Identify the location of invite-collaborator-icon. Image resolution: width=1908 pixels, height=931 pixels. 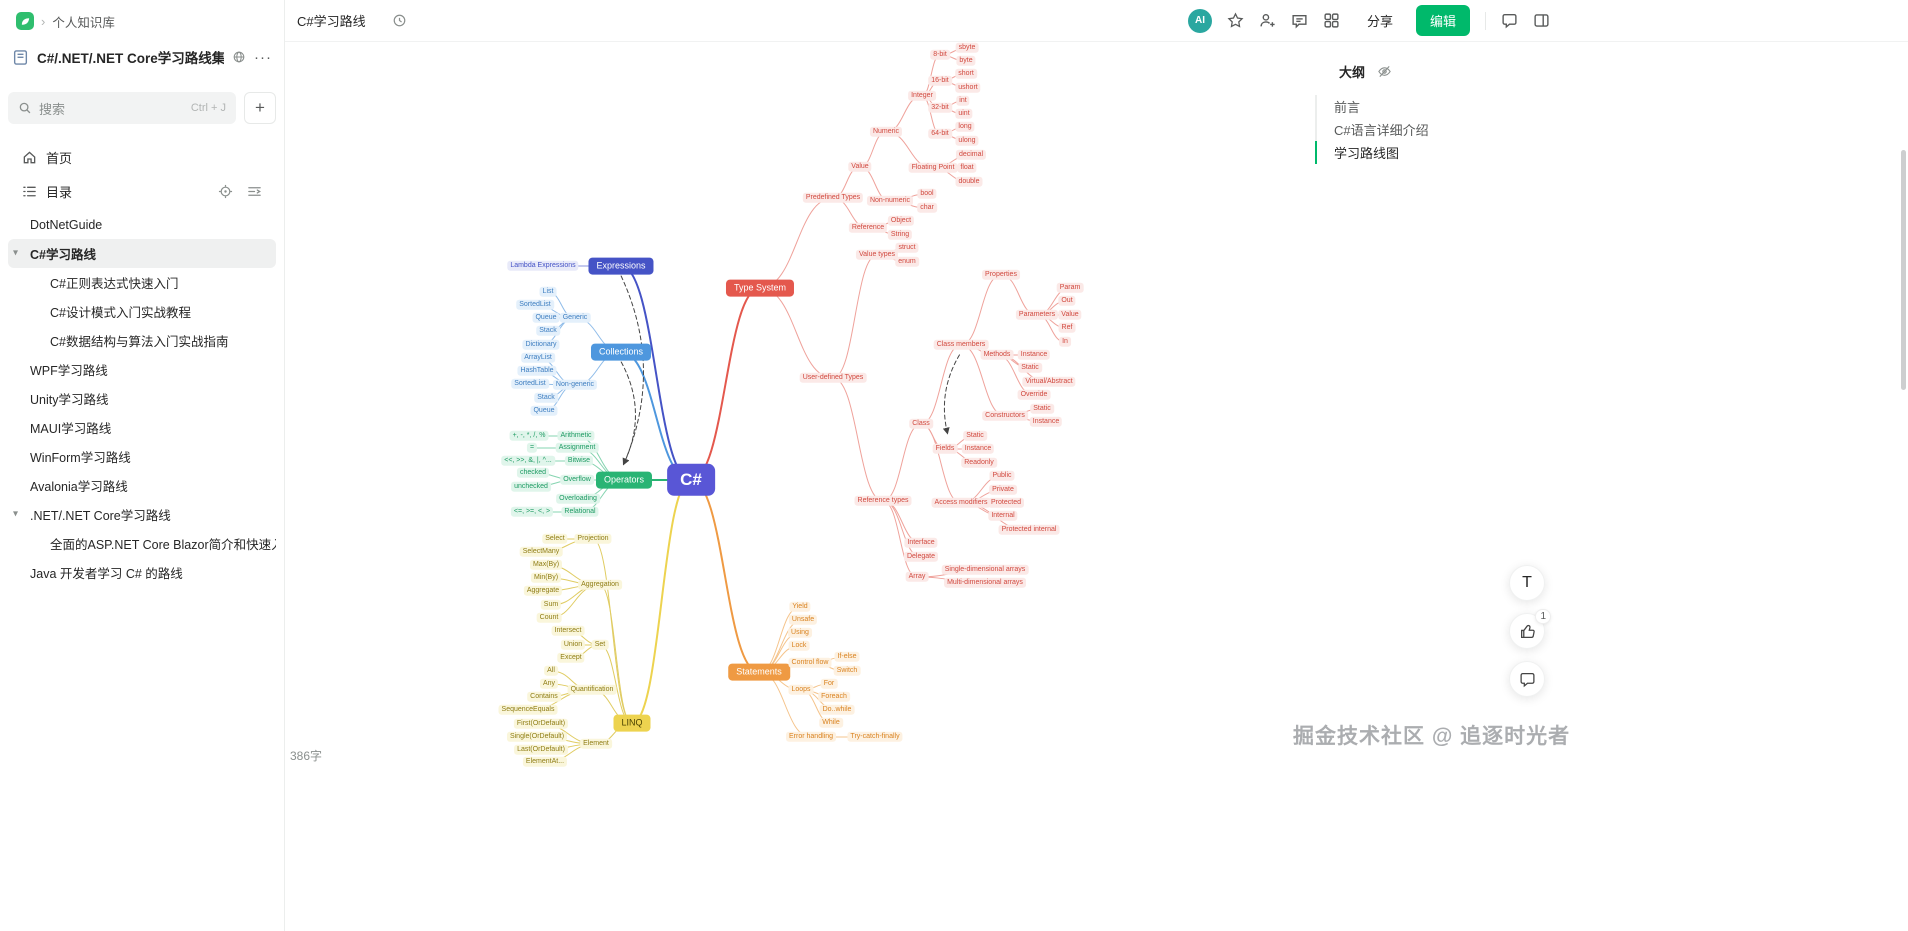
(1267, 20).